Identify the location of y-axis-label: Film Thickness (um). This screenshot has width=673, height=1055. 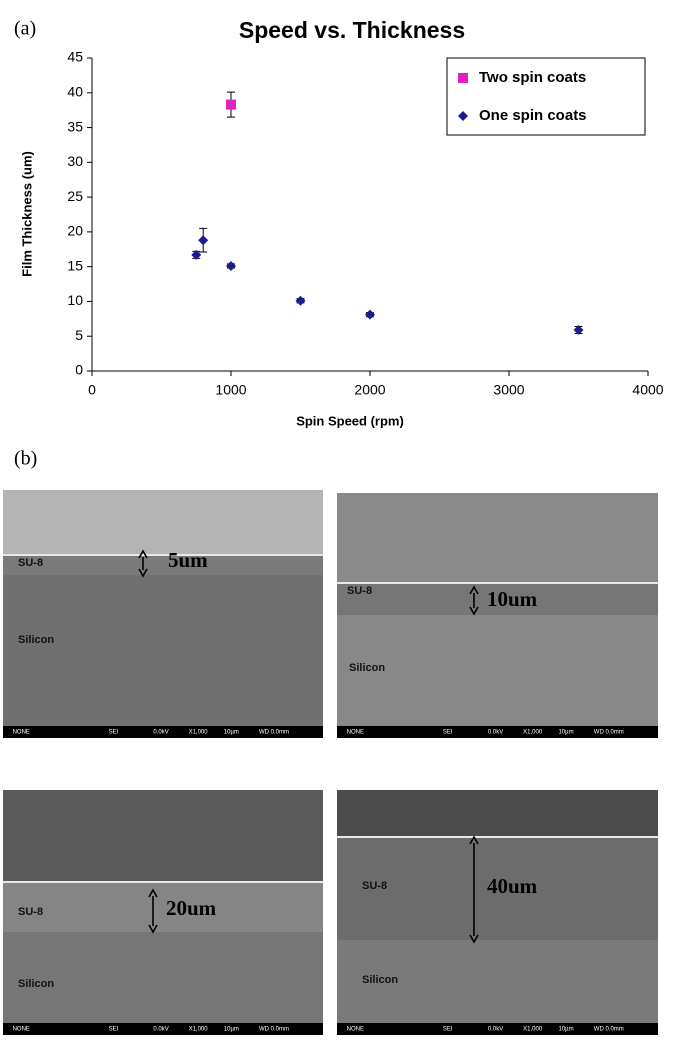
(26, 214).